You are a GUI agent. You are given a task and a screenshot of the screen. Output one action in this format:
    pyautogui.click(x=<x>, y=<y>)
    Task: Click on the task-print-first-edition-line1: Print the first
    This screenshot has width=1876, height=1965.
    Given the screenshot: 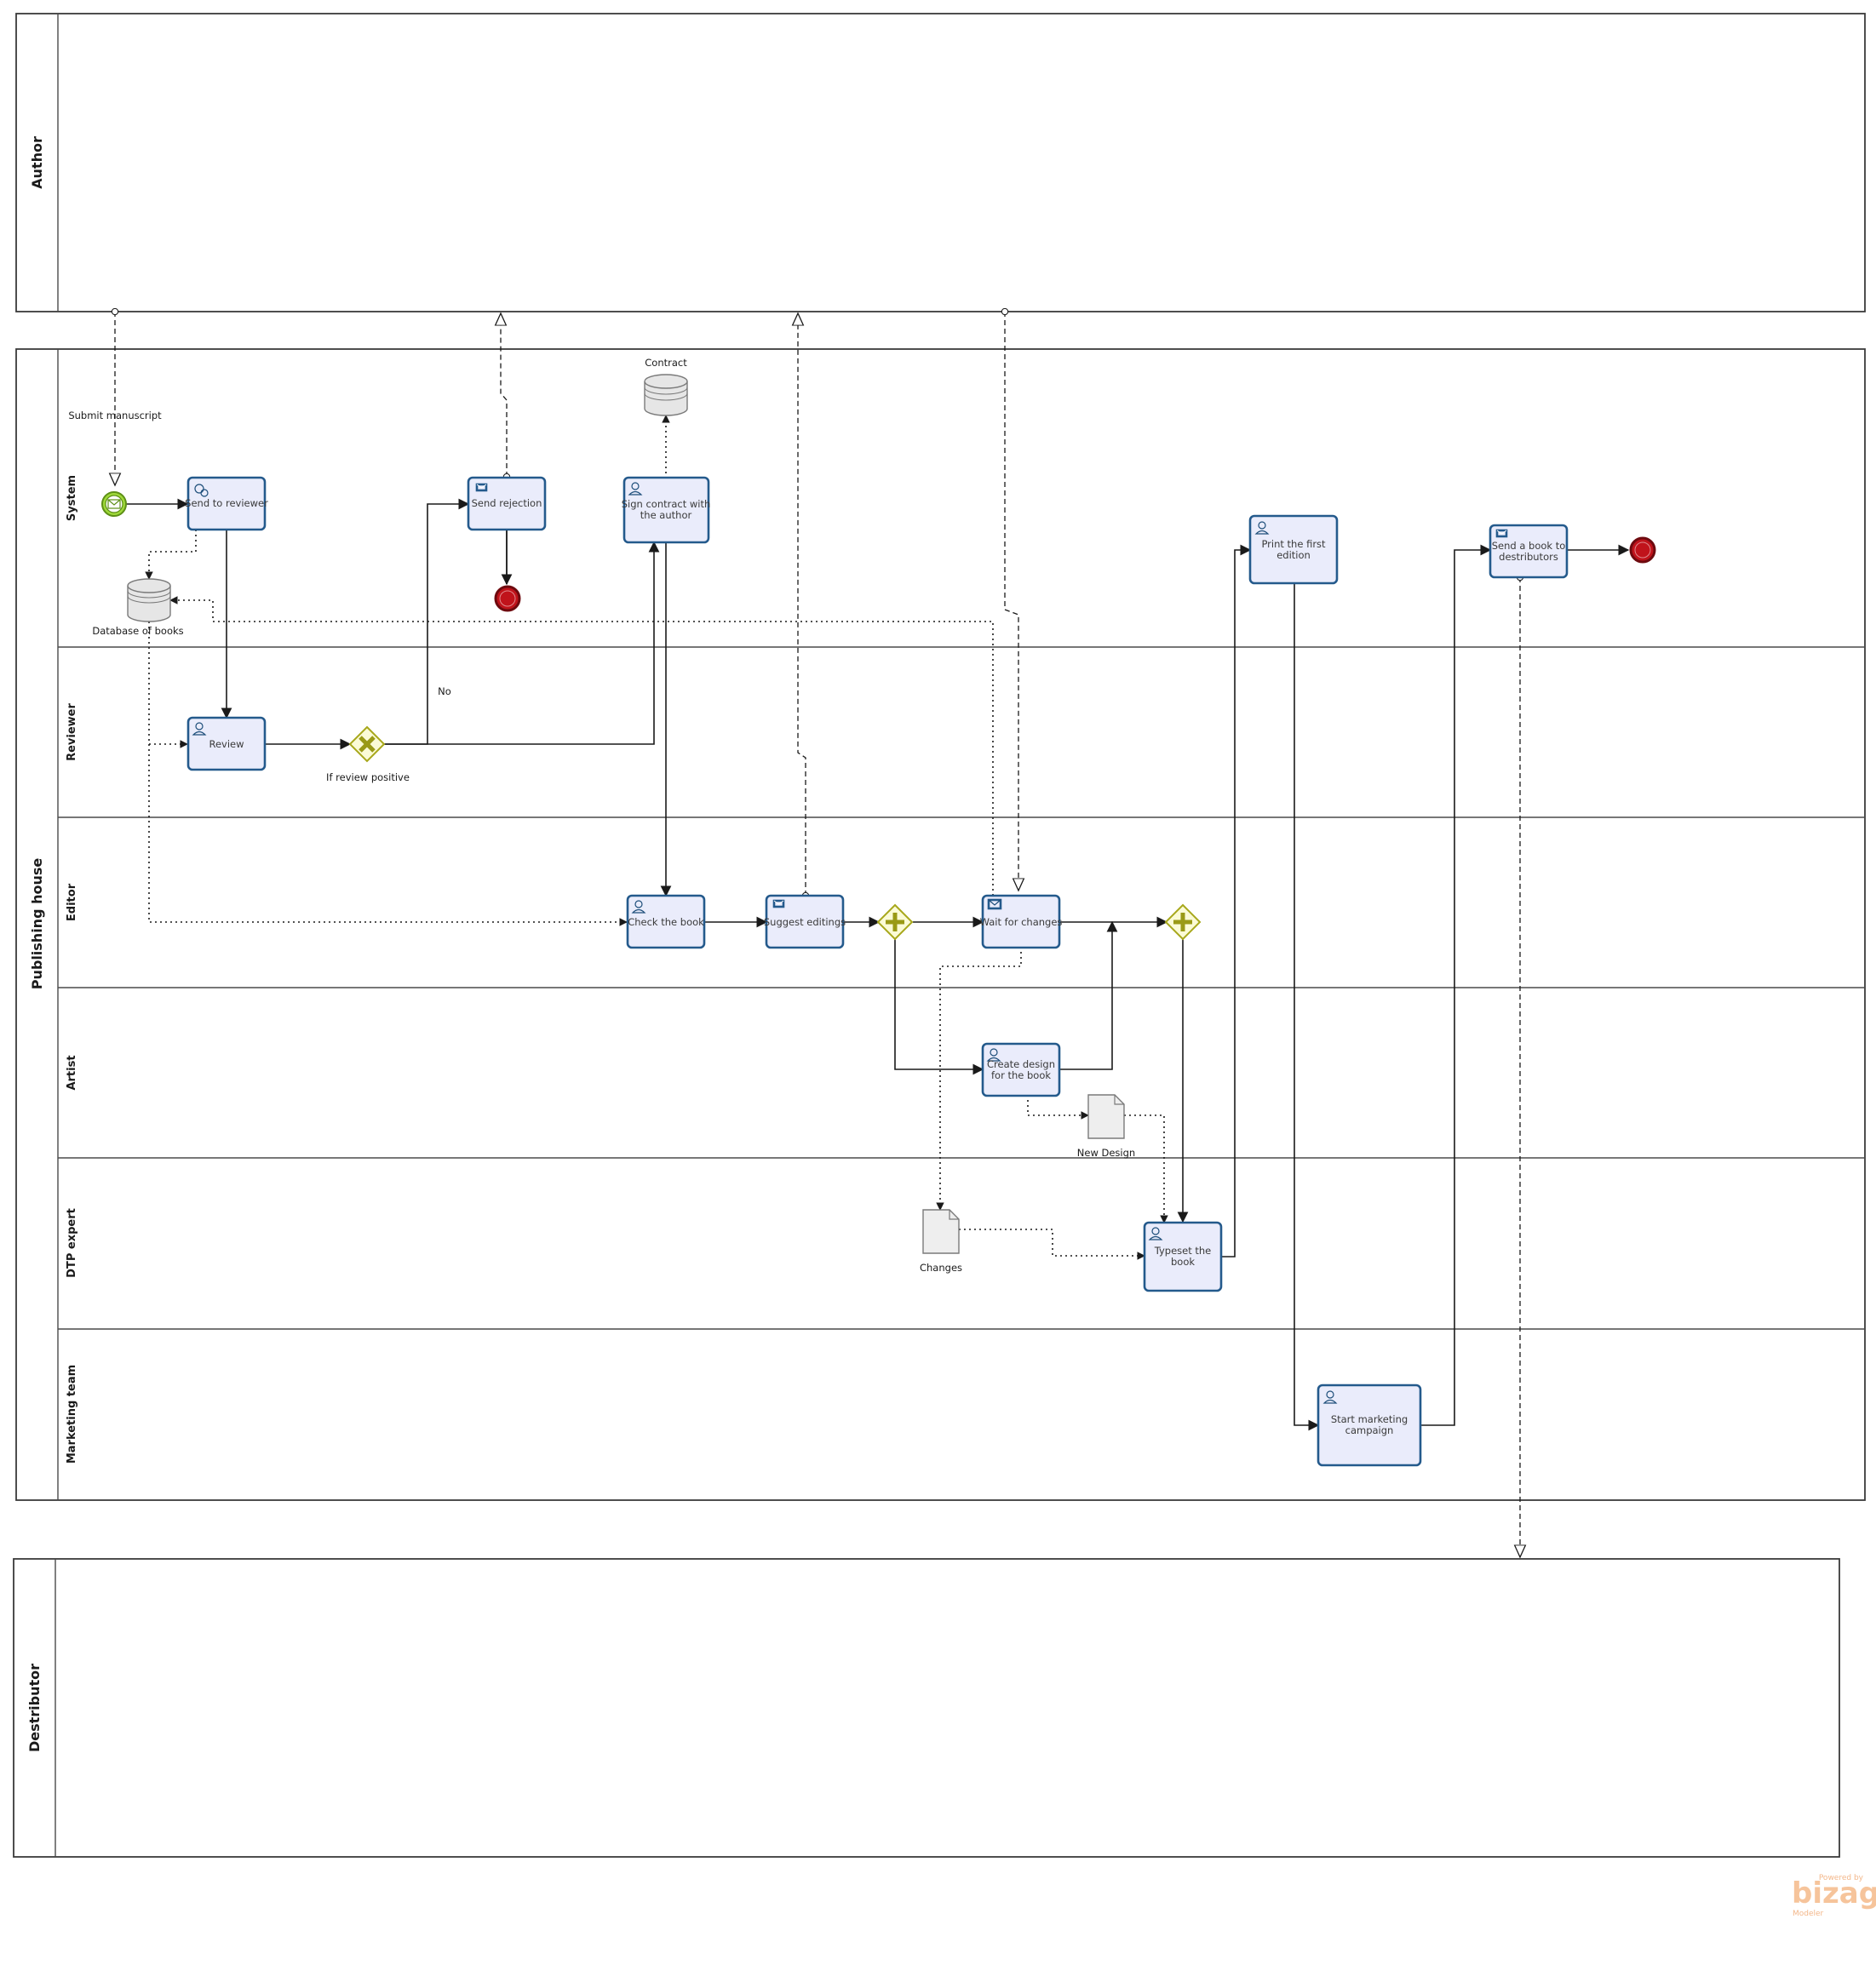 What is the action you would take?
    pyautogui.click(x=1293, y=544)
    